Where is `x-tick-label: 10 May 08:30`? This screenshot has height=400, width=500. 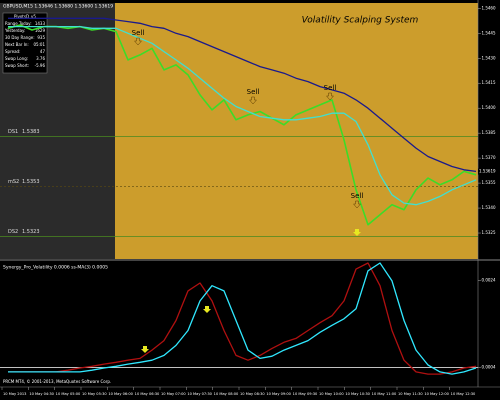
x-tick-label: 10 May 08:30 is located at coordinates (252, 394).